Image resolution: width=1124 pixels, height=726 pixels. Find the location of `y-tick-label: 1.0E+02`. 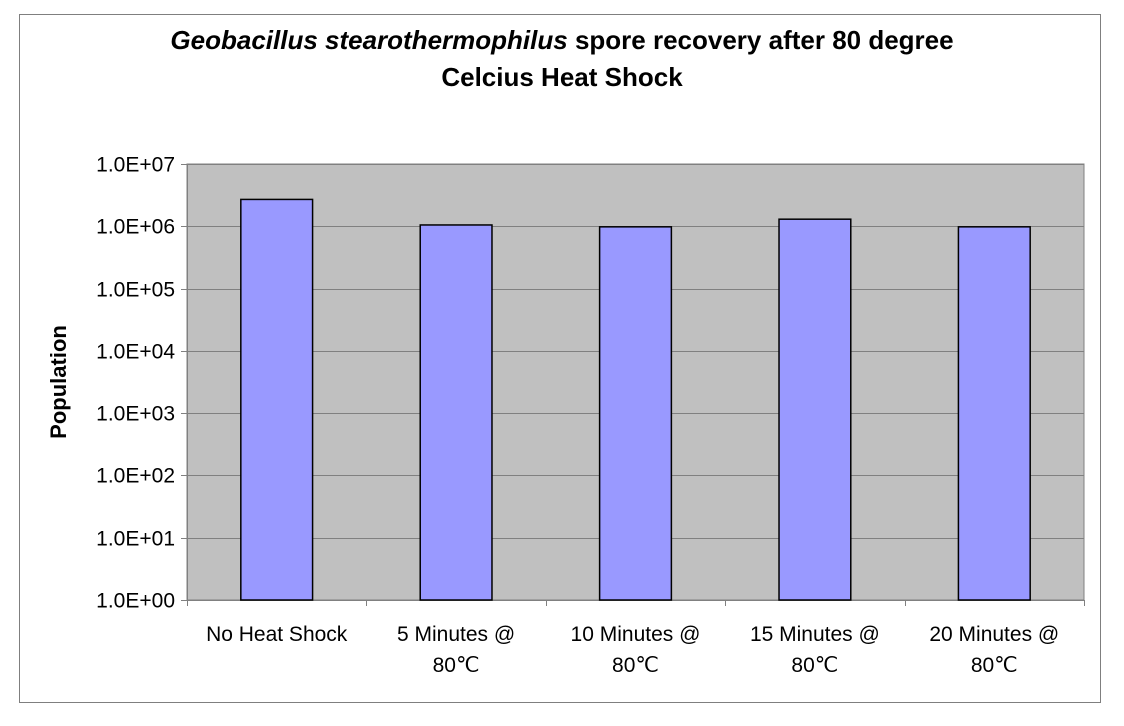

y-tick-label: 1.0E+02 is located at coordinates (135, 476).